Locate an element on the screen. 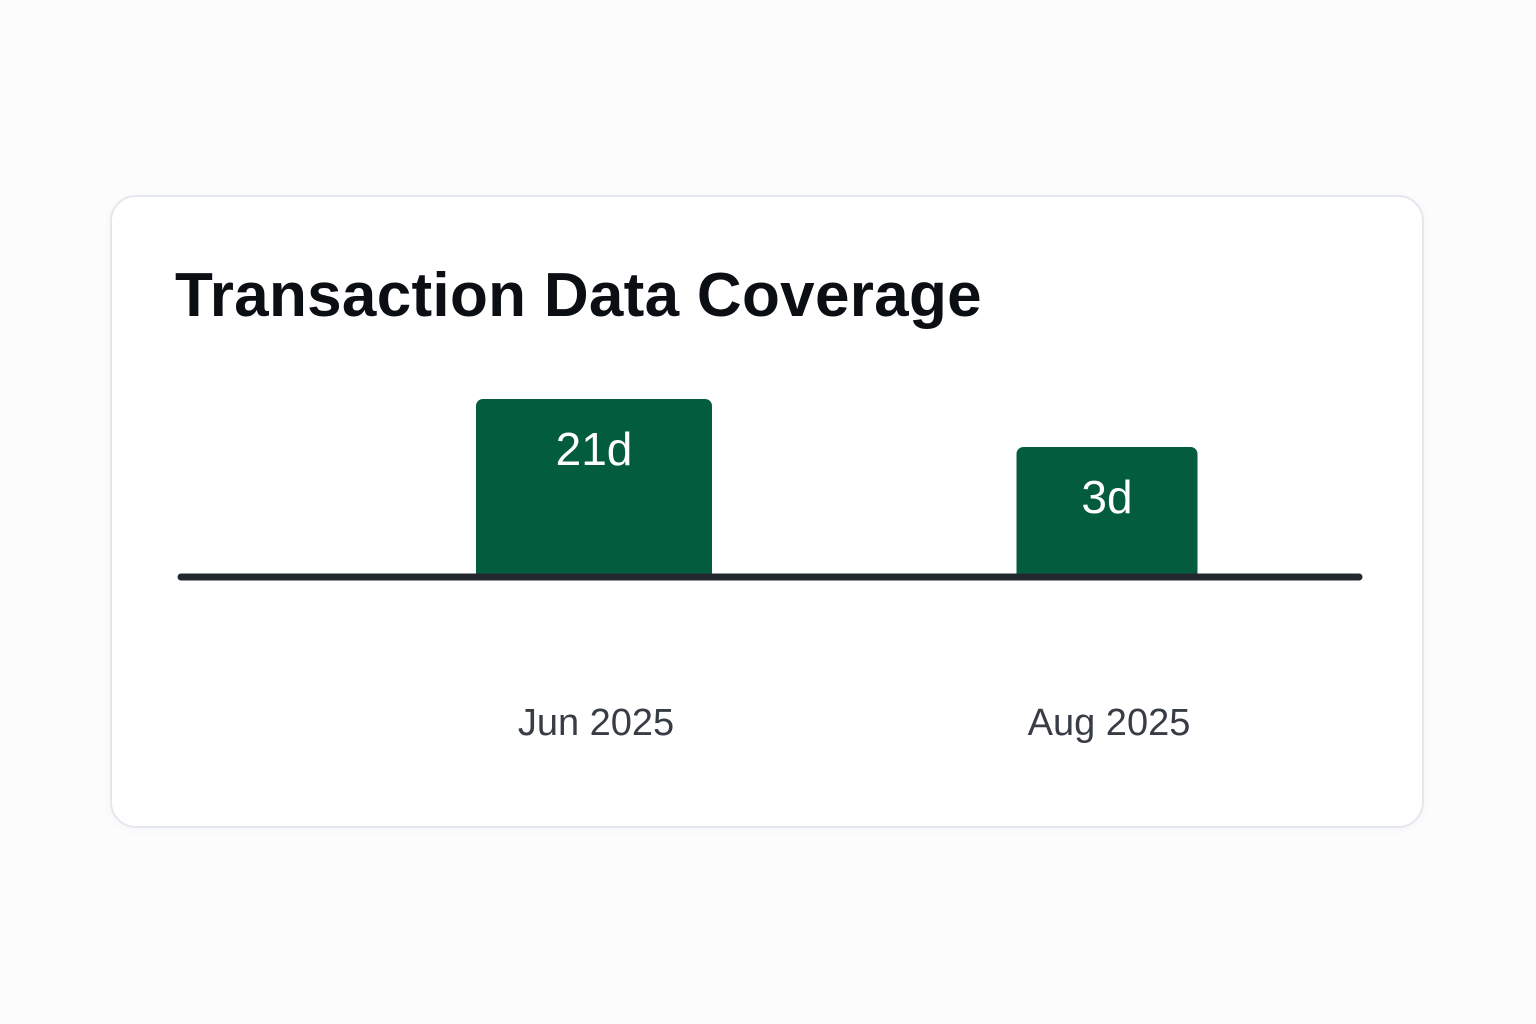 The height and width of the screenshot is (1024, 1536). bar-aug-2025 is located at coordinates (1107, 513).